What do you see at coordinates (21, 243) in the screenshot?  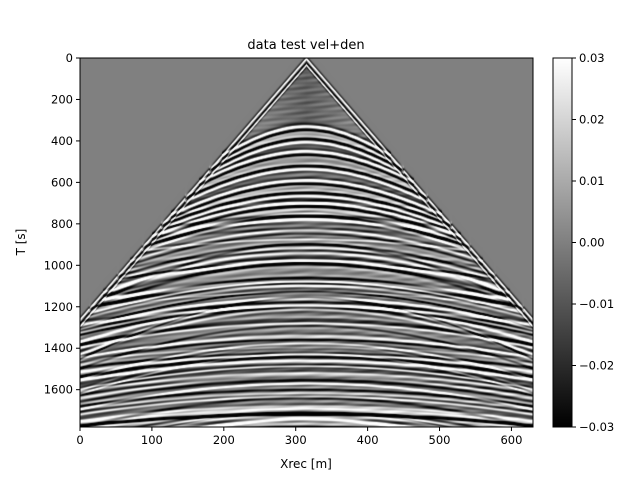 I see `y-axis-label: T [s]` at bounding box center [21, 243].